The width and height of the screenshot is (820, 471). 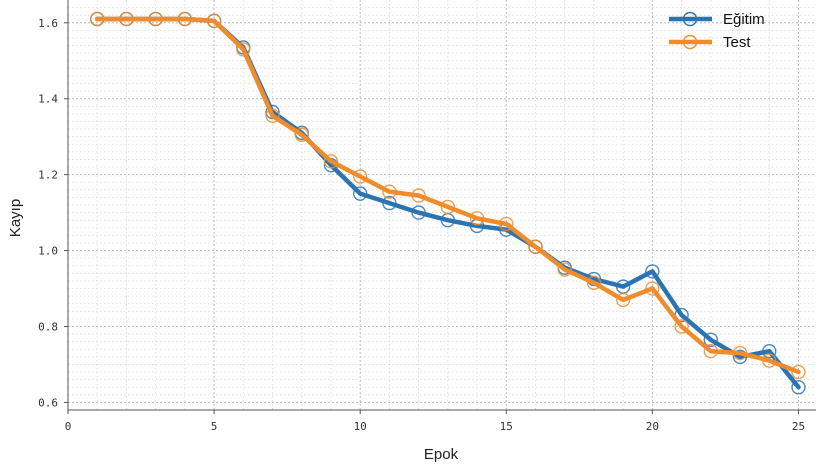 I want to click on x-axis-label: Epok, so click(x=441, y=454).